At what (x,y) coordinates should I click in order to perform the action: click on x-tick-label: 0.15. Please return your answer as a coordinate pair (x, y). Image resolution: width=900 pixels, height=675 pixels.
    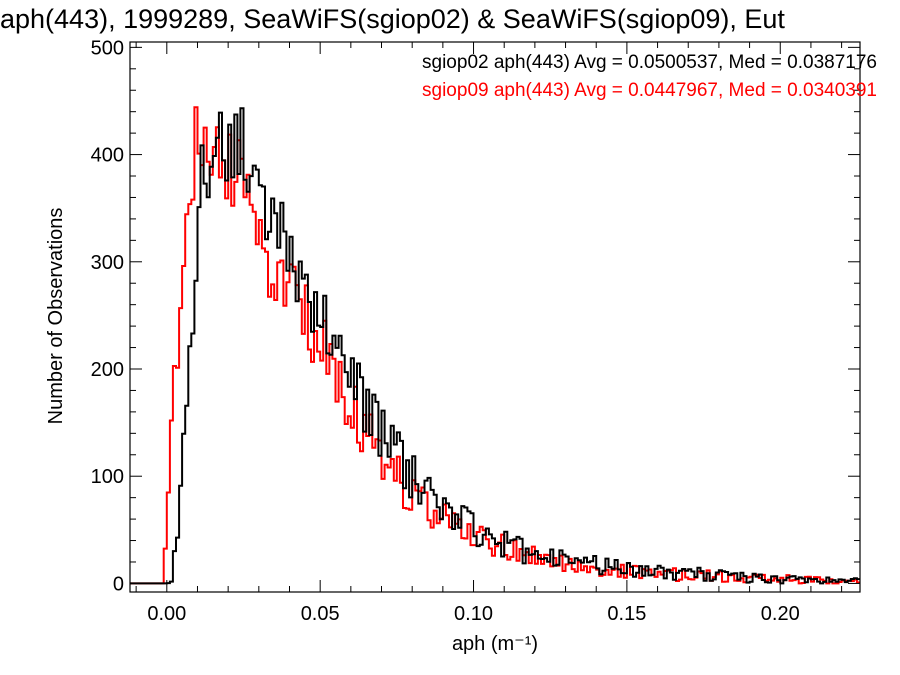
    Looking at the image, I should click on (626, 614).